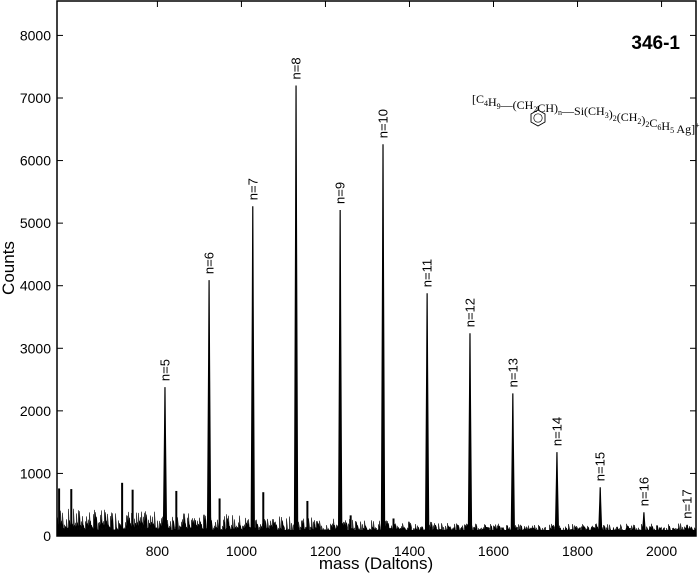 This screenshot has width=700, height=578. Describe the element at coordinates (493, 551) in the screenshot. I see `x-tick-label: 1600` at that location.